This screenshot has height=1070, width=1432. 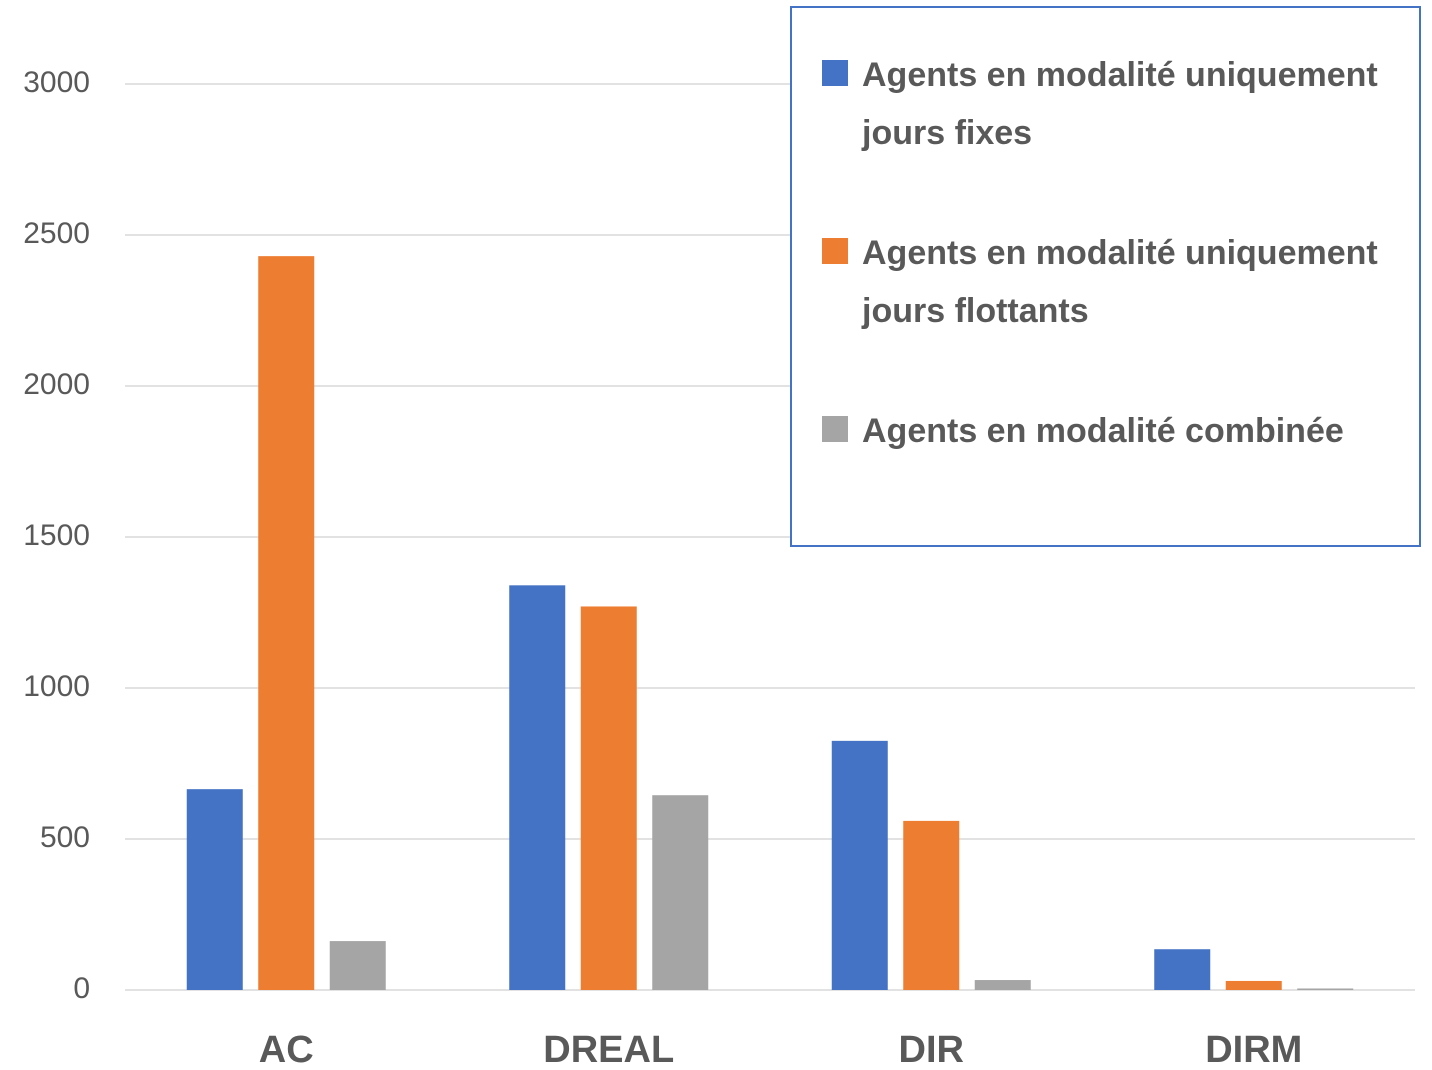 I want to click on x-tick-label: DIRM, so click(x=1253, y=1049).